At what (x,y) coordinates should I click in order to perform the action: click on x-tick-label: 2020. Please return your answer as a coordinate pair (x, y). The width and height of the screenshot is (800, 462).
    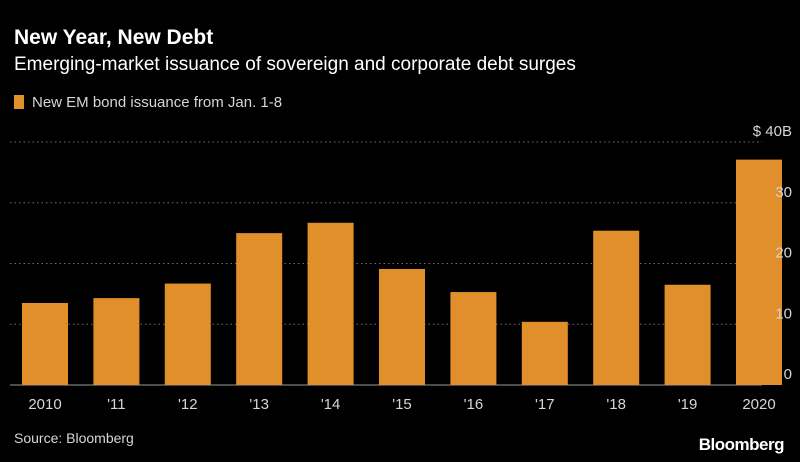
    Looking at the image, I should click on (758, 404).